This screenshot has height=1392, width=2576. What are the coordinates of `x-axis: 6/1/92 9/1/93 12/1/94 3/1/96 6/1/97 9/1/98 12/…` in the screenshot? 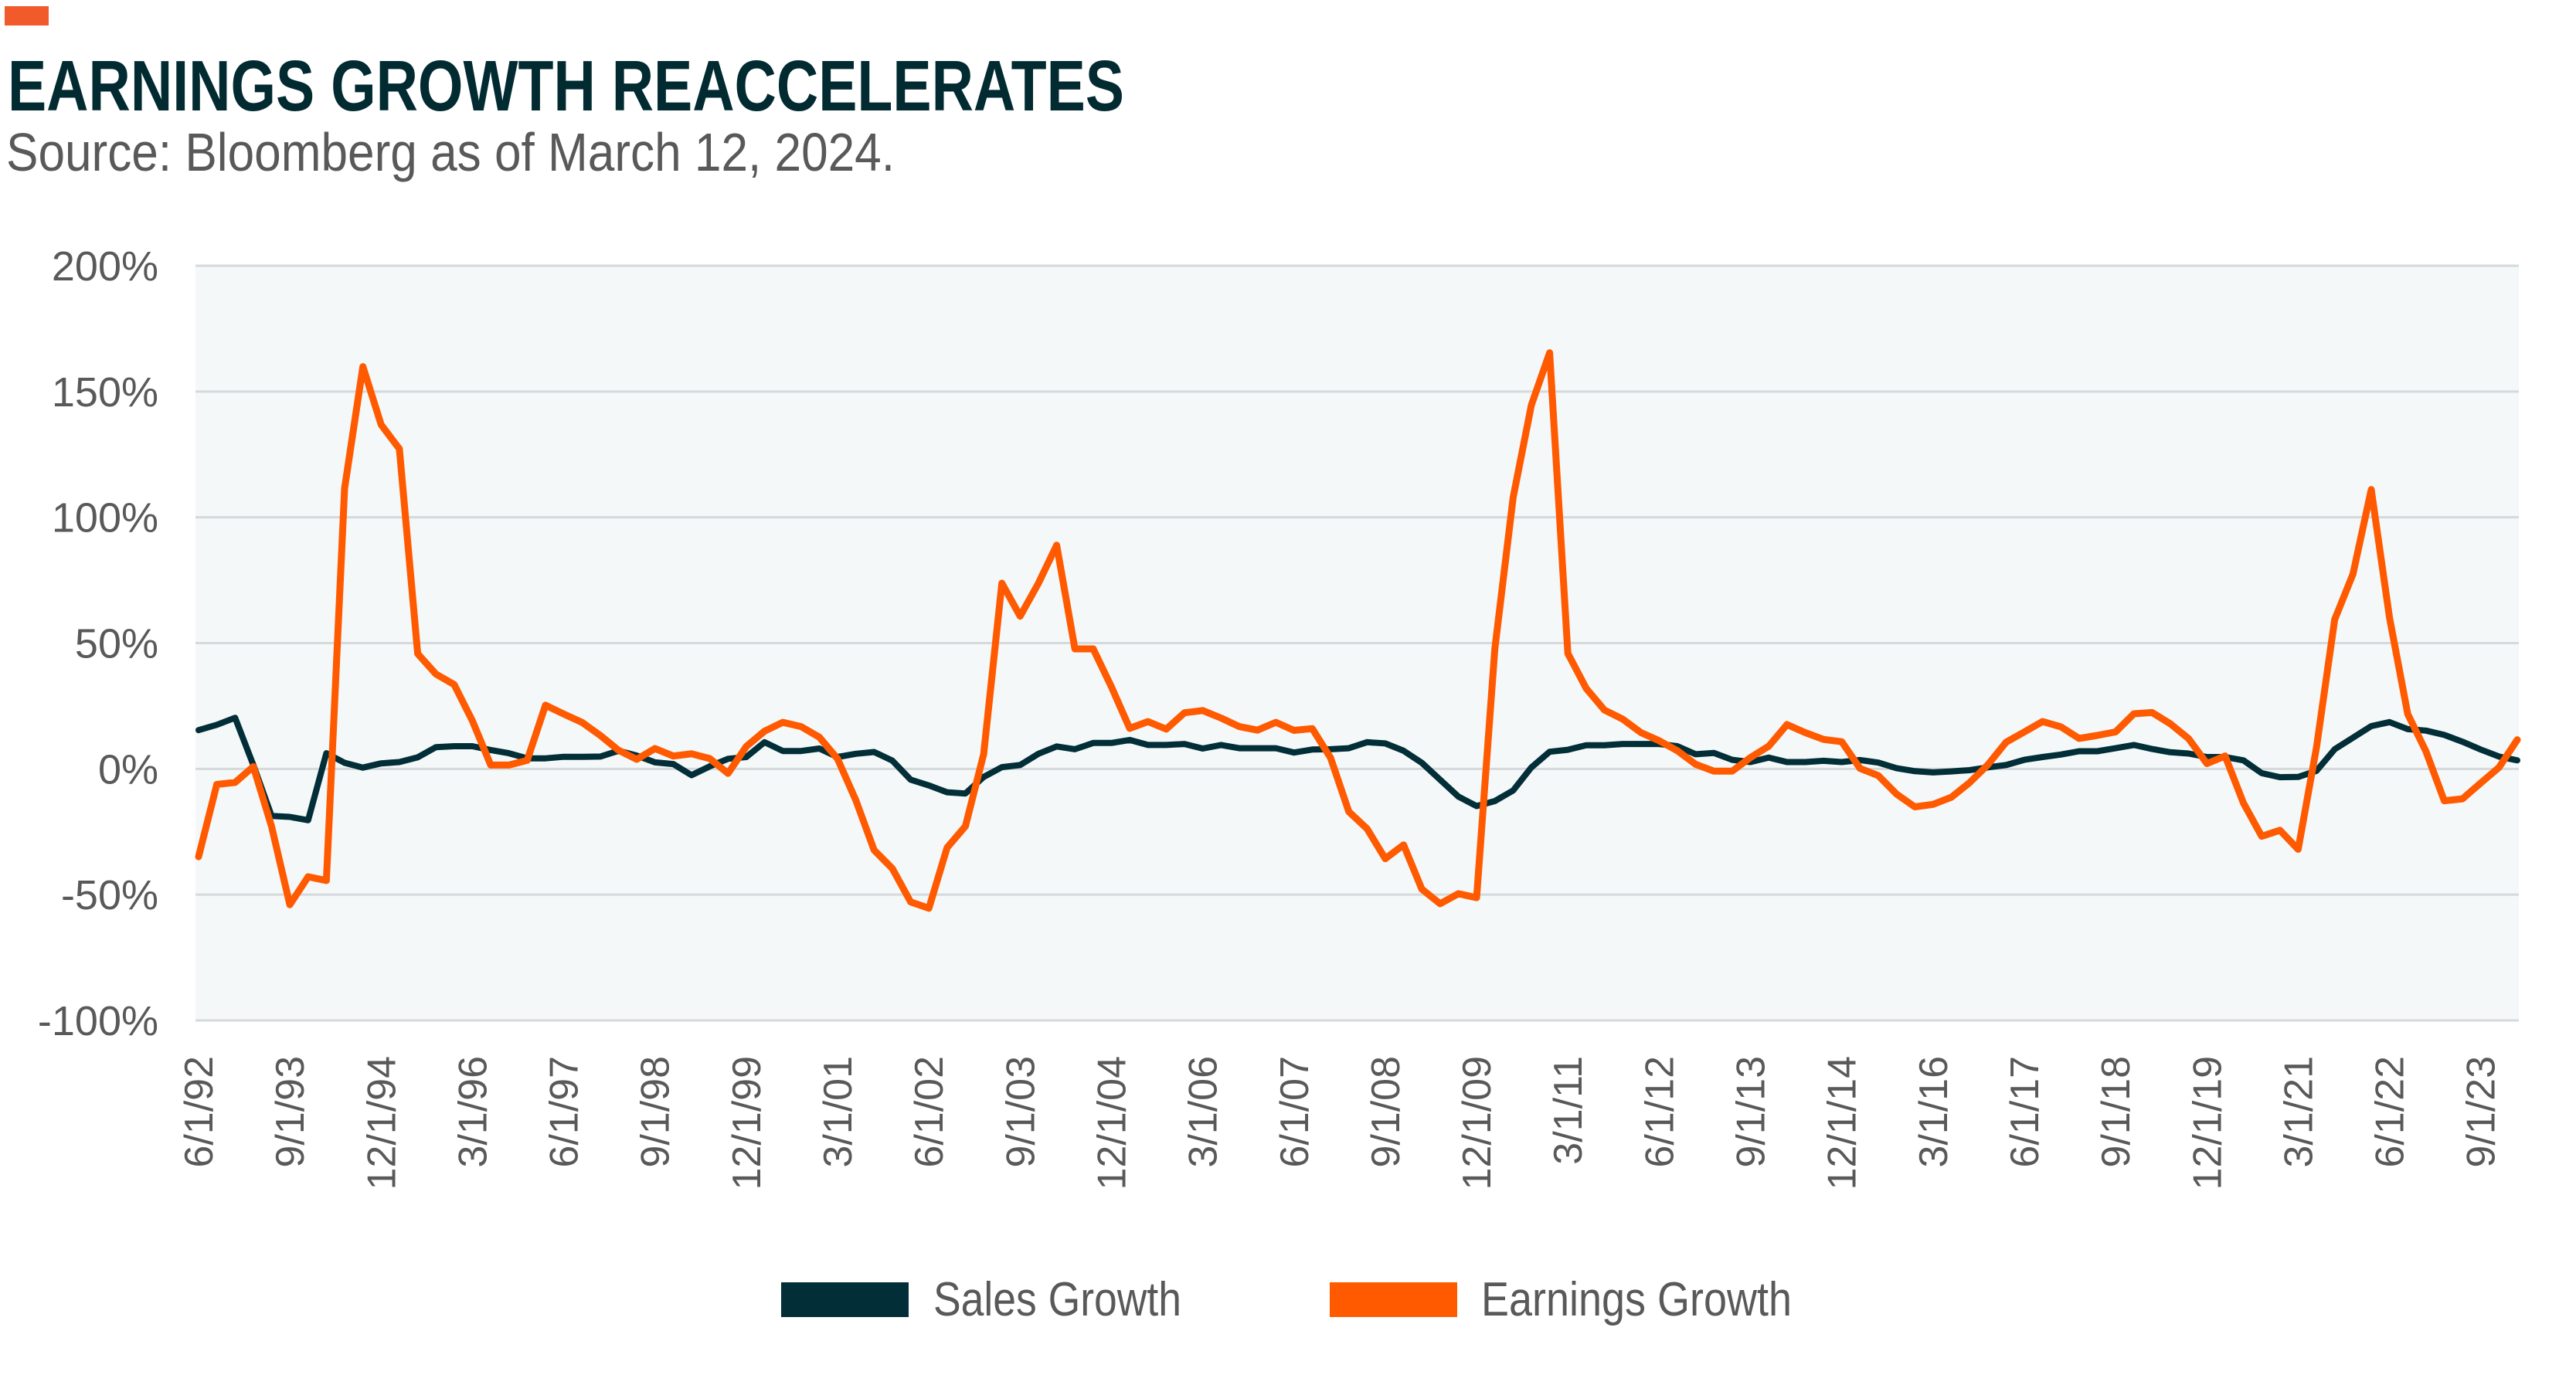 It's located at (1340, 1123).